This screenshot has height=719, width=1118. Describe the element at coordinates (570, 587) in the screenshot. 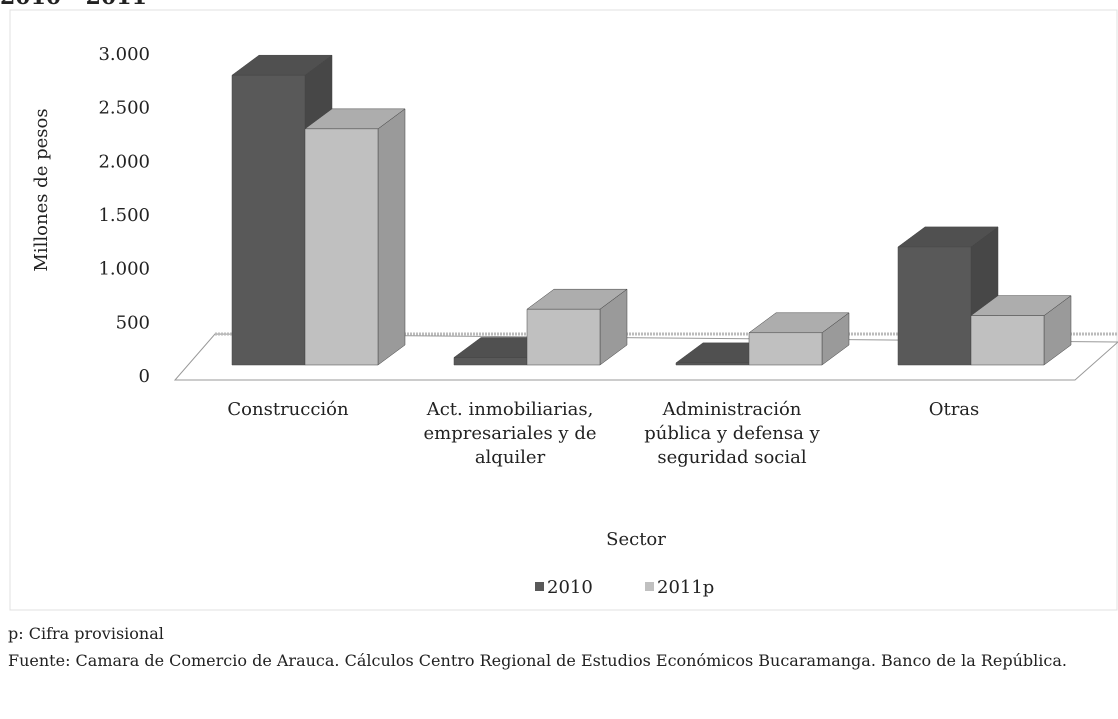

I see `legend-label: 2010` at that location.